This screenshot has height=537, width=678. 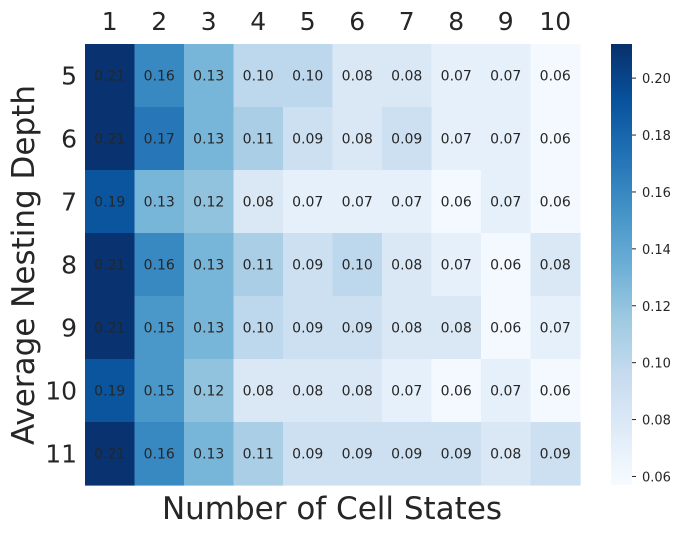 I want to click on x-tick-label: 6, so click(x=357, y=21).